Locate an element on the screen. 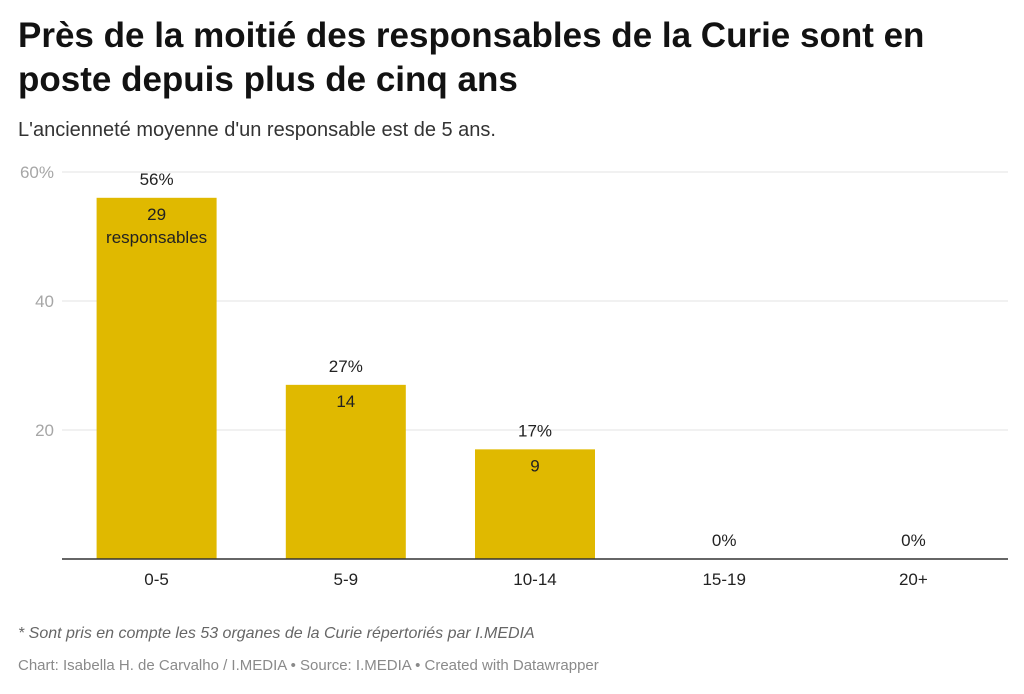  bar-value-label: 56% is located at coordinates (157, 179).